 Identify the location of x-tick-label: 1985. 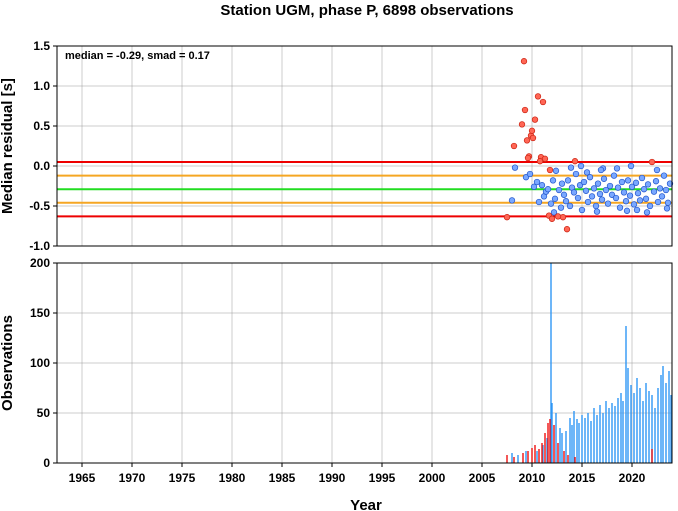
(282, 478).